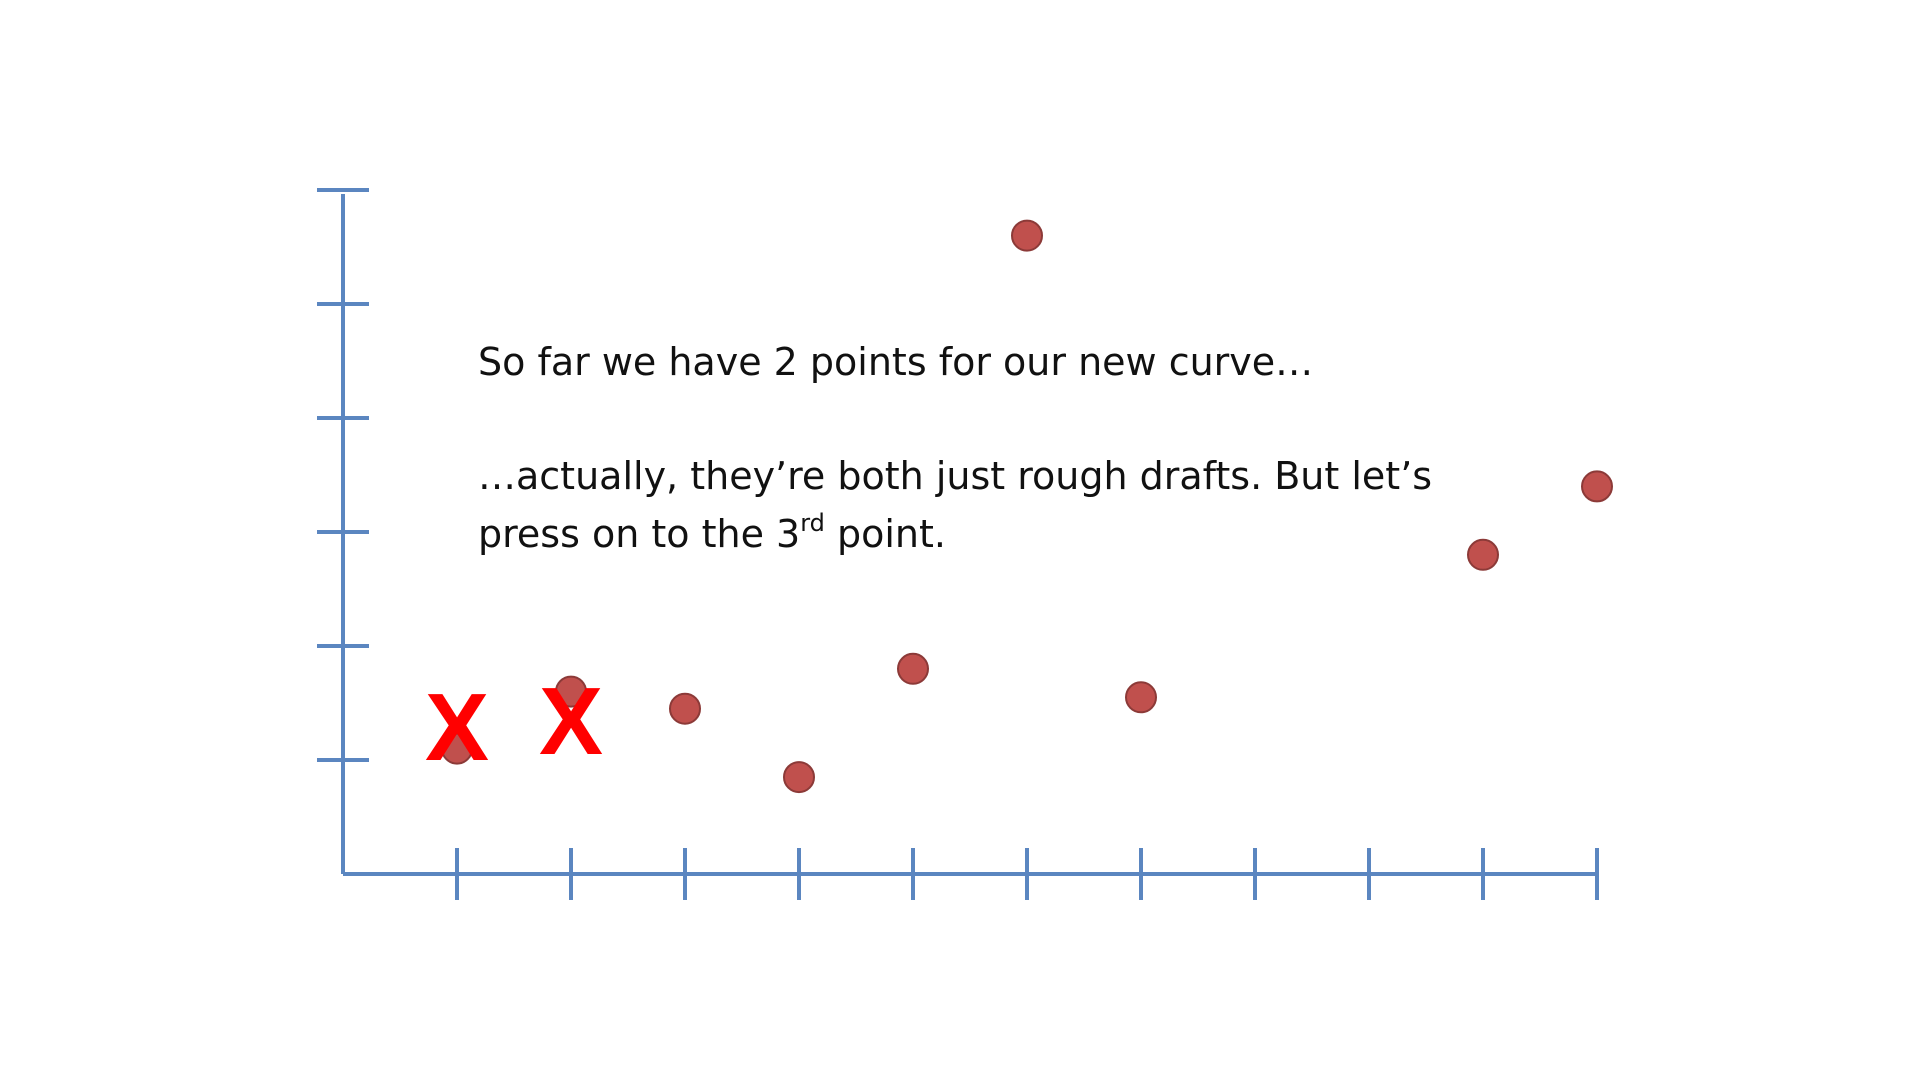 The height and width of the screenshot is (1080, 1920). Describe the element at coordinates (812, 523) in the screenshot. I see `ordinal-suffix: rd` at that location.